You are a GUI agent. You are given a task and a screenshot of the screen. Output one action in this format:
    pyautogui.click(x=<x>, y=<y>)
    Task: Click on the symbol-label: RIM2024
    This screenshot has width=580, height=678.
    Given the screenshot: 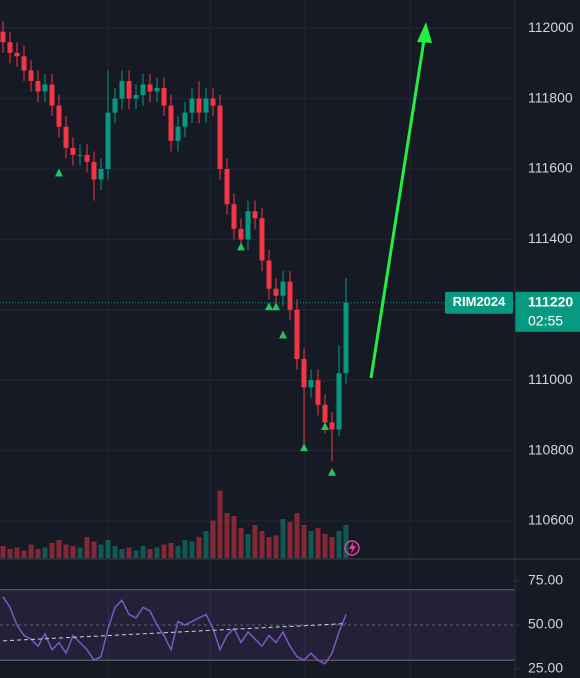 What is the action you would take?
    pyautogui.click(x=480, y=301)
    